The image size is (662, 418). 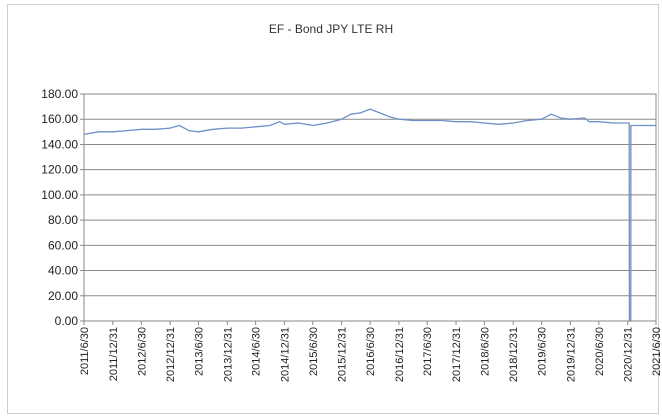 What do you see at coordinates (514, 354) in the screenshot?
I see `x-tick-label: 2018/12/31` at bounding box center [514, 354].